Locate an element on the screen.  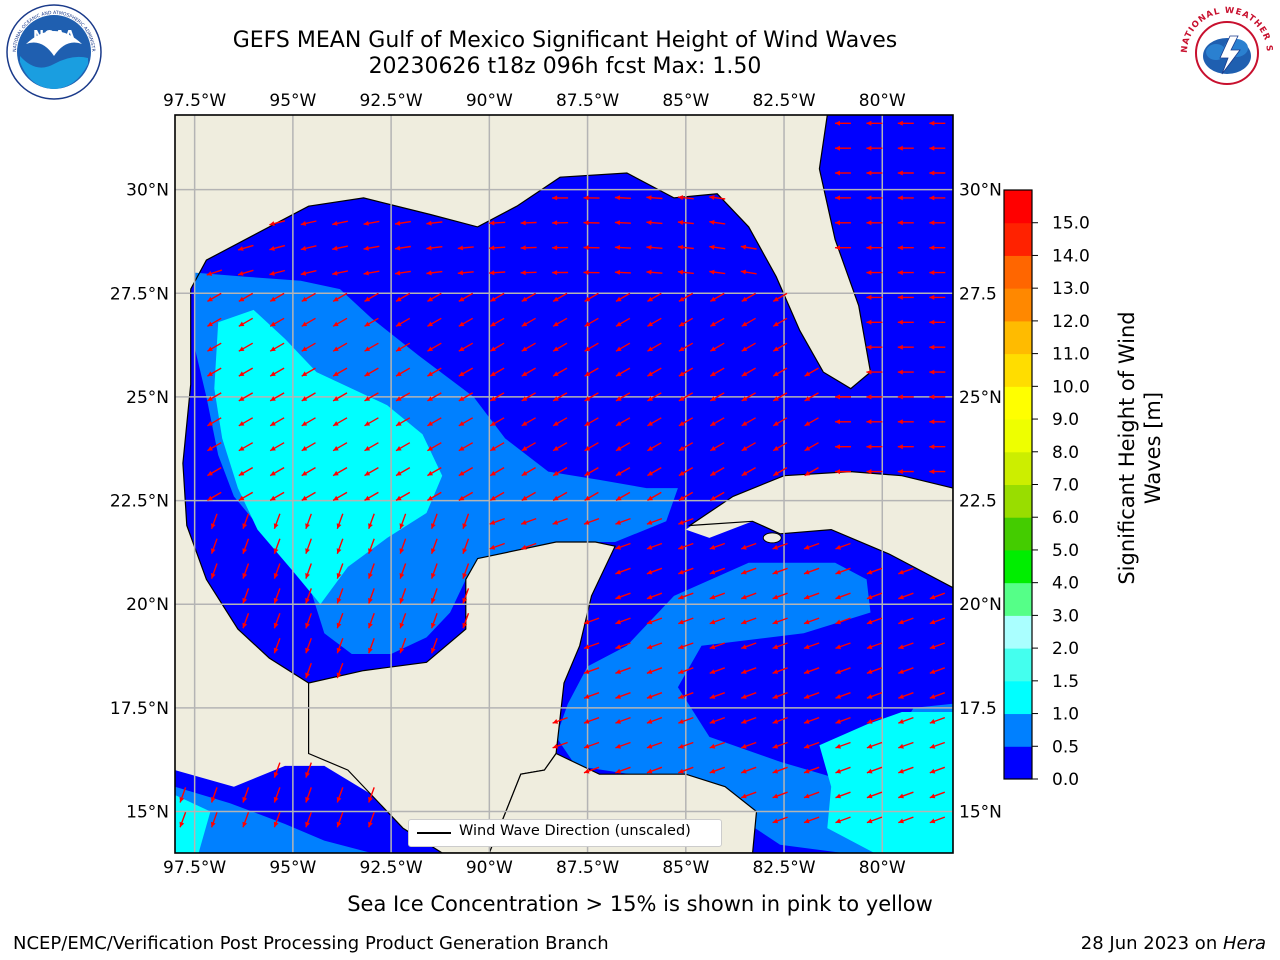
lat-label-left: 15°N is located at coordinates (147, 813).